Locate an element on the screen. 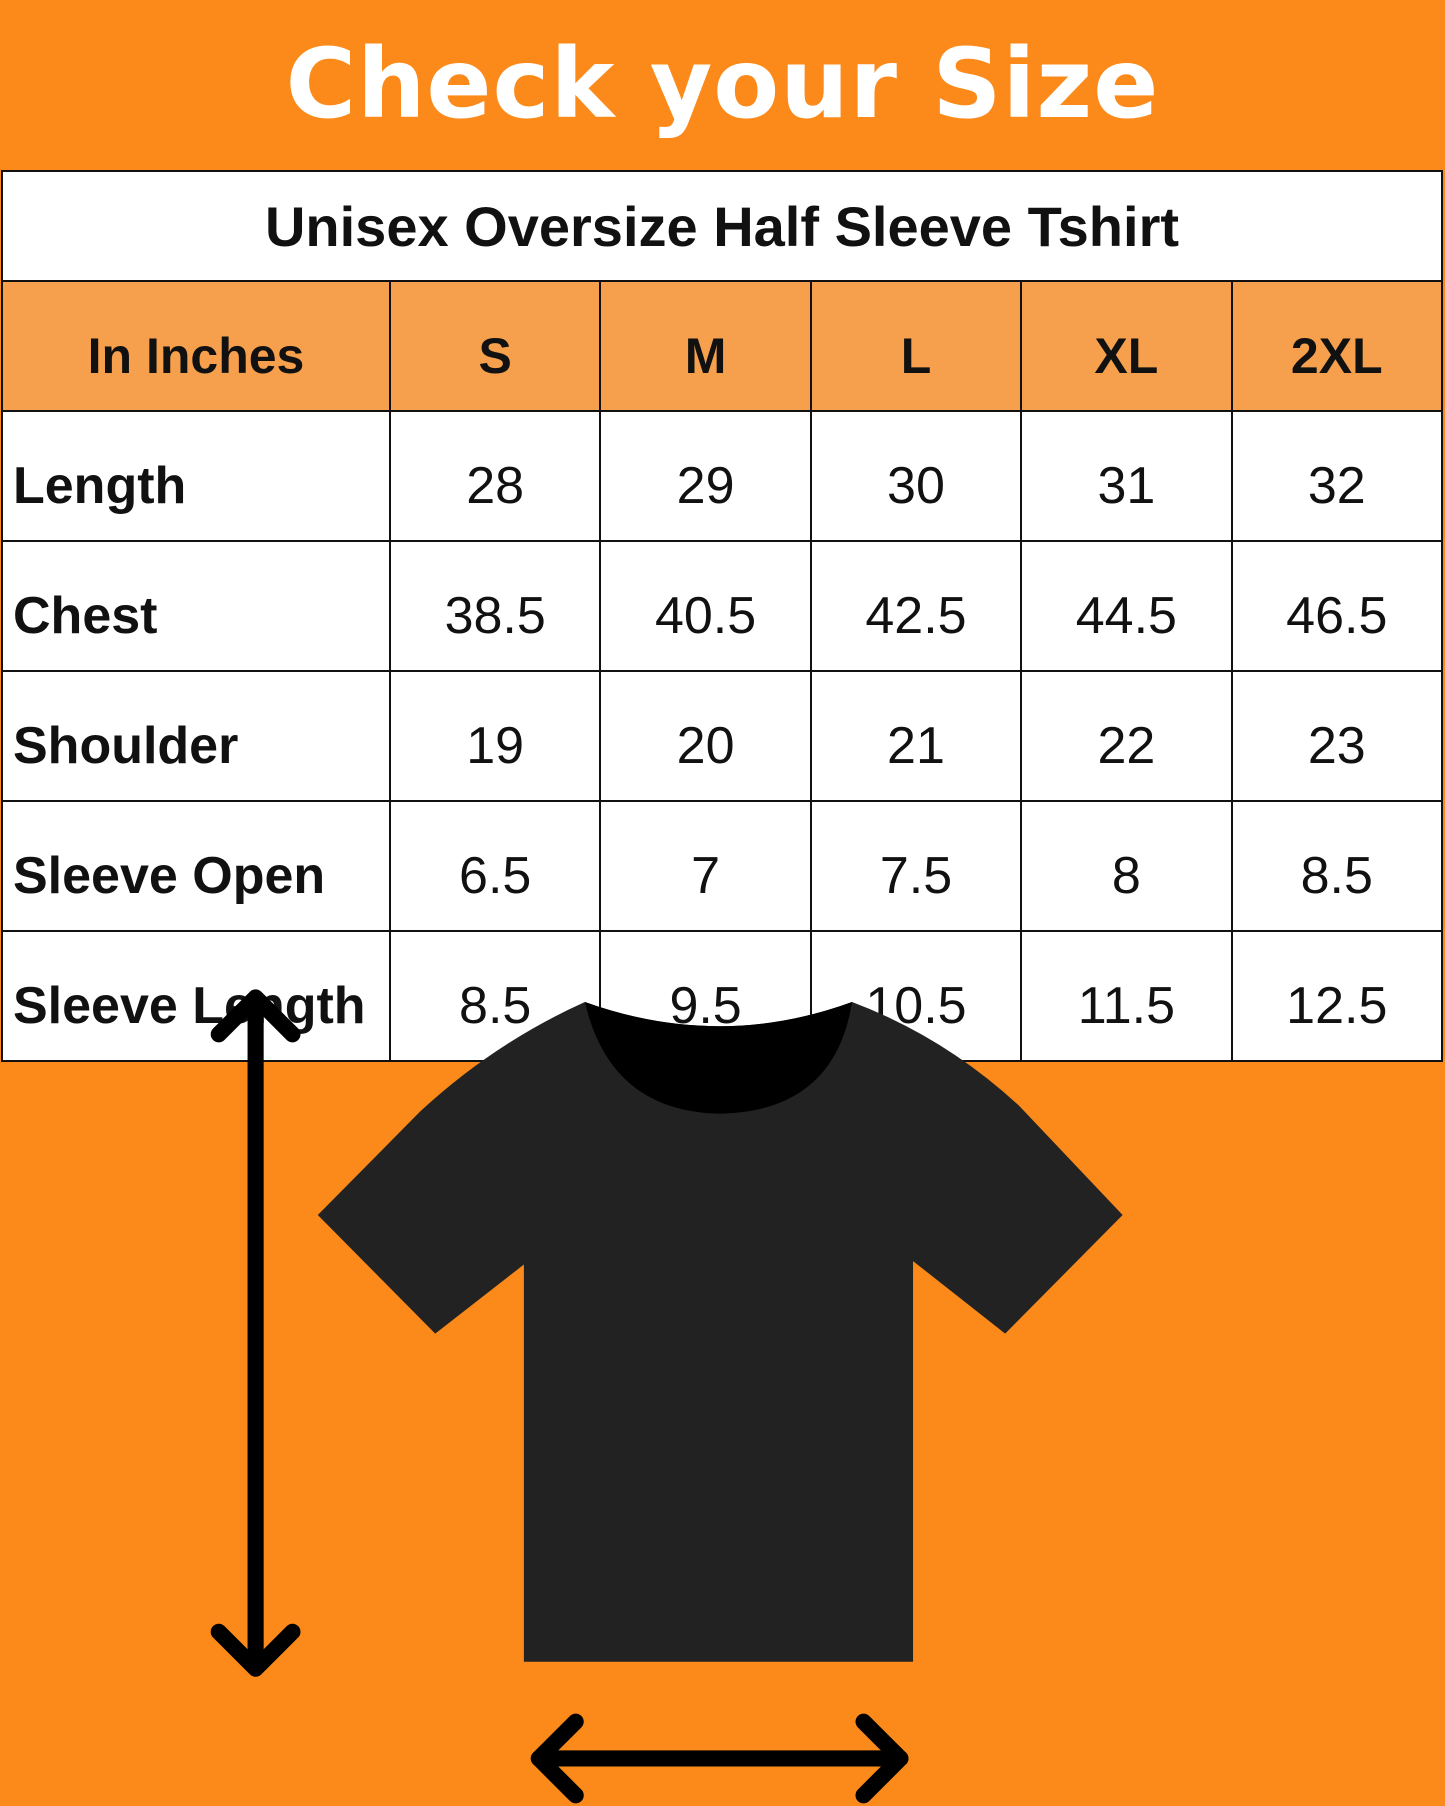  measurement-cell: 38.5 is located at coordinates (495, 606).